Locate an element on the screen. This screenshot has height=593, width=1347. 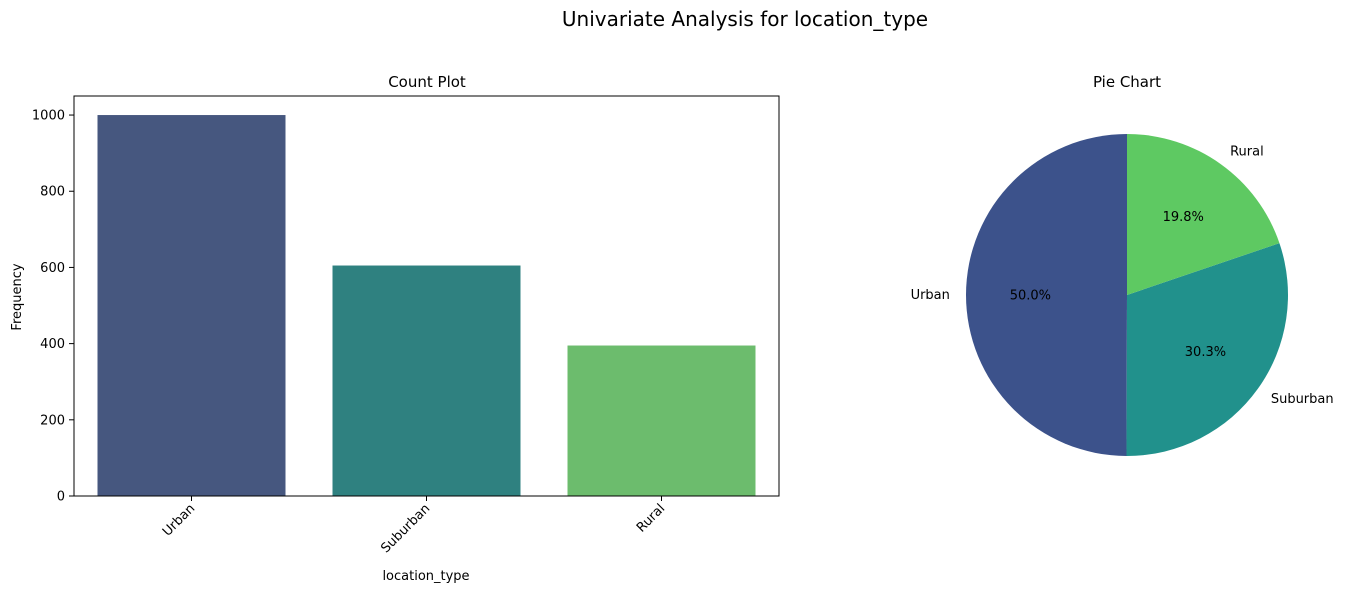
pie-slices is located at coordinates (1127, 294).